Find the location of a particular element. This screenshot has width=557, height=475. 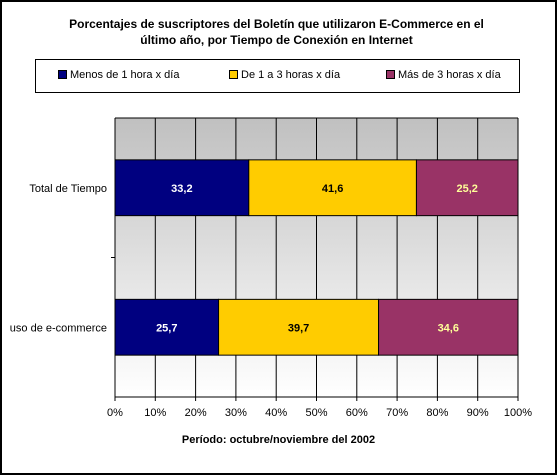

x-tick-label: 50% is located at coordinates (316, 413).